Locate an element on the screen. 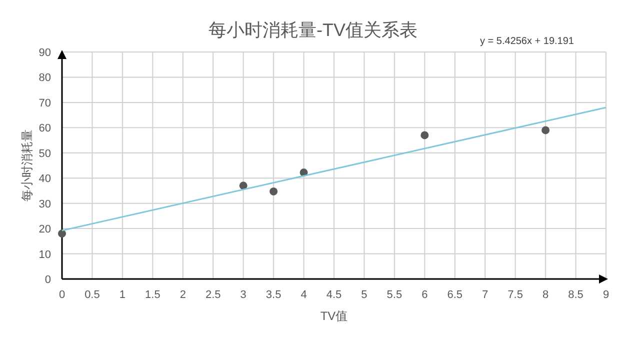 This screenshot has width=625, height=341. x-tick-label: 6.5 is located at coordinates (455, 295).